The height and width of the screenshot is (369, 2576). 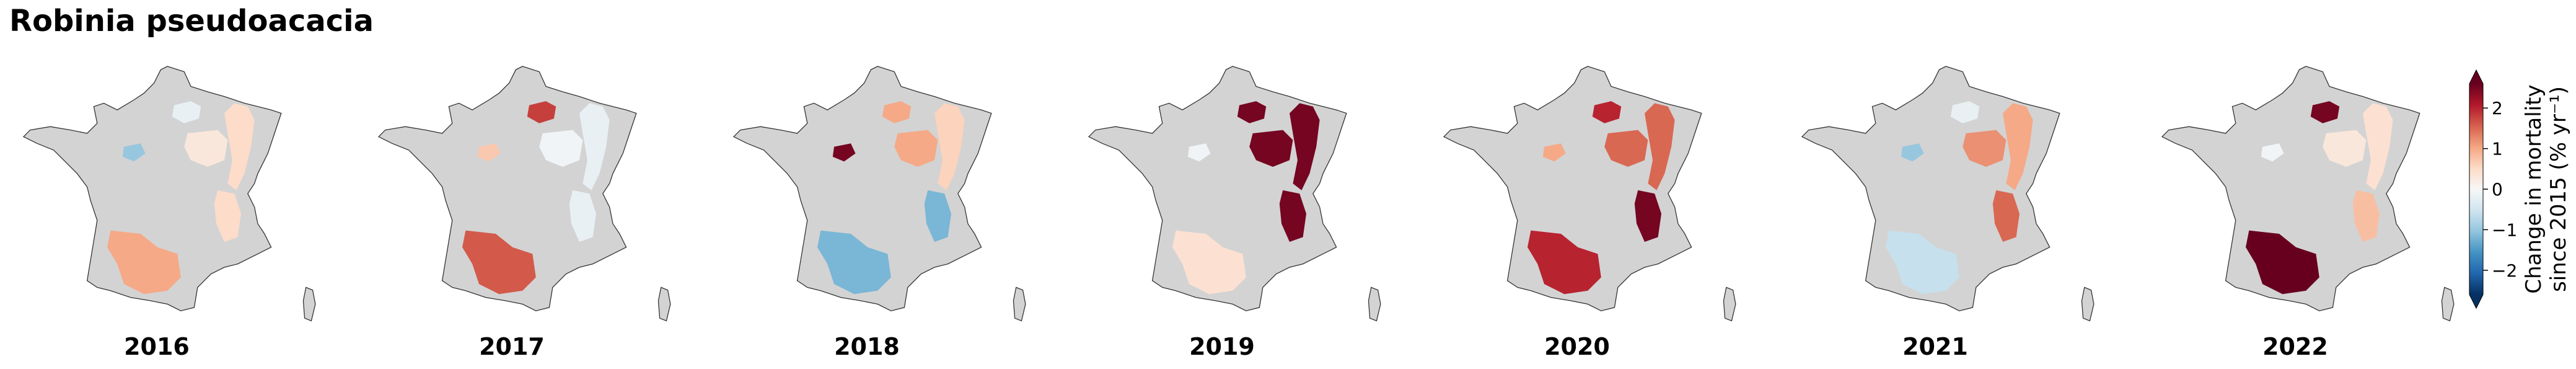 I want to click on colorbar-tick-label: −2, so click(x=2504, y=270).